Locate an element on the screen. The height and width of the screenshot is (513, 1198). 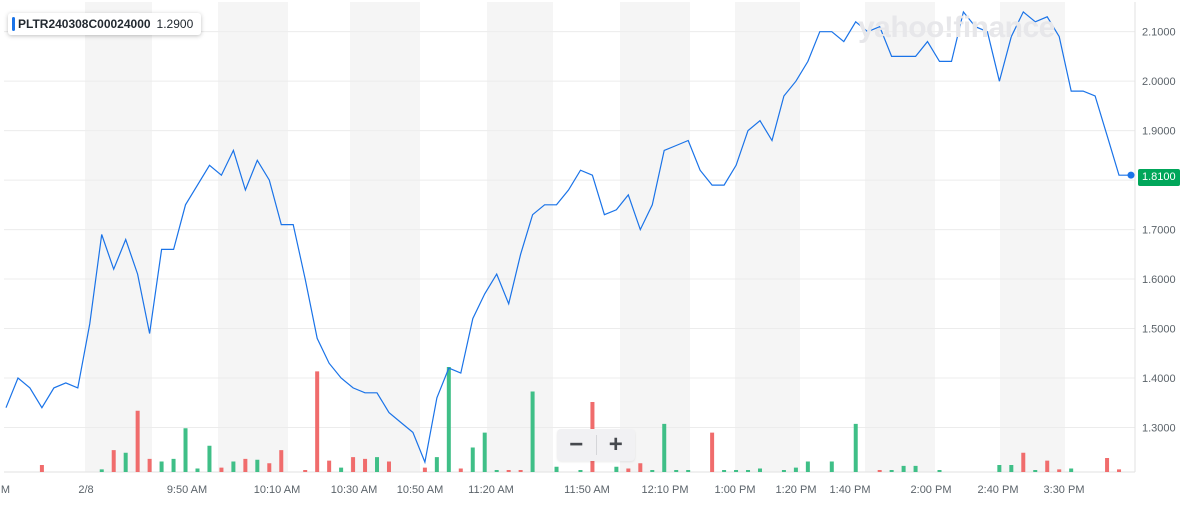
x-tick-label: 1:20 PM is located at coordinates (796, 490).